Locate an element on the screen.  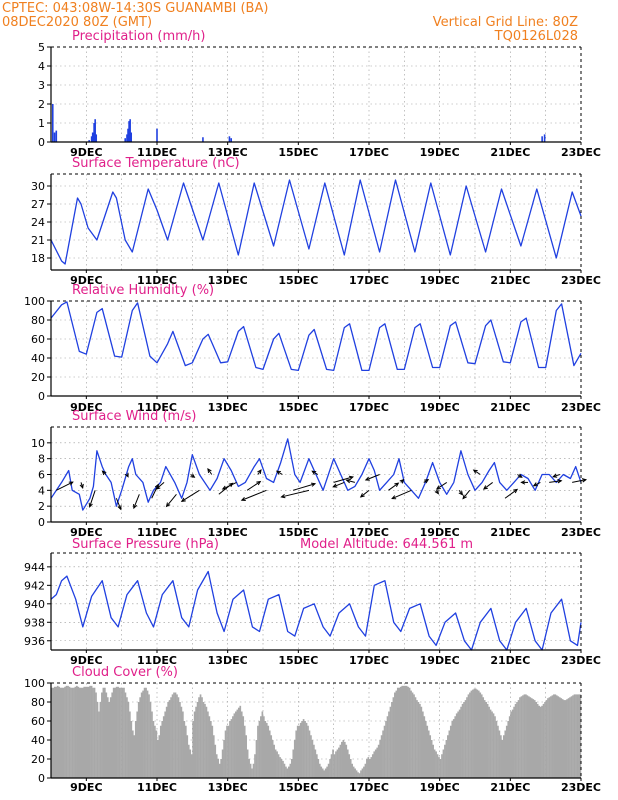
wind-ytick-label: 6 is located at coordinates (41, 475).